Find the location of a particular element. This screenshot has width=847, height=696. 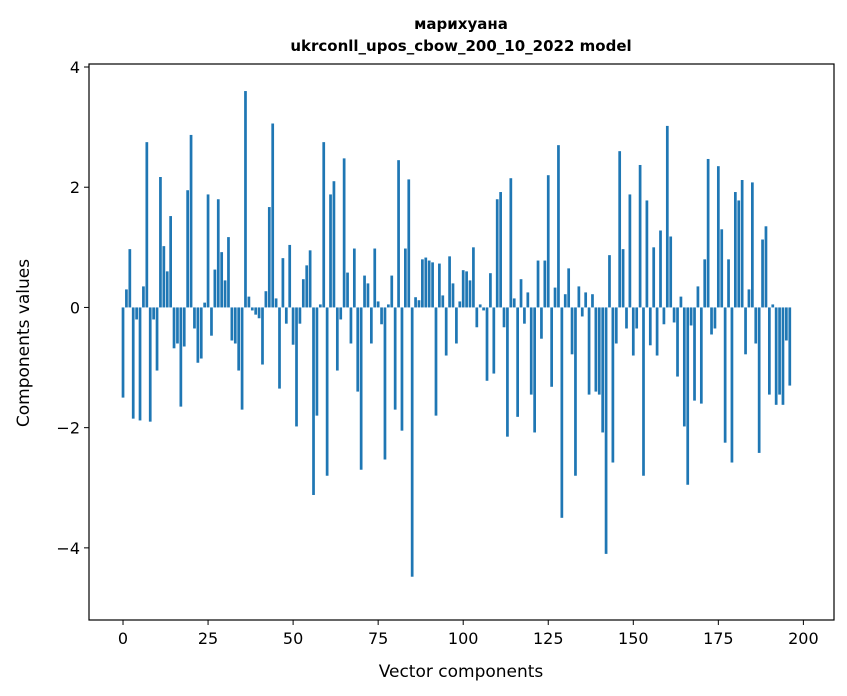

chart-title-line2: ukrconll_upos_cbow_200_10_2022 model is located at coordinates (460, 46).